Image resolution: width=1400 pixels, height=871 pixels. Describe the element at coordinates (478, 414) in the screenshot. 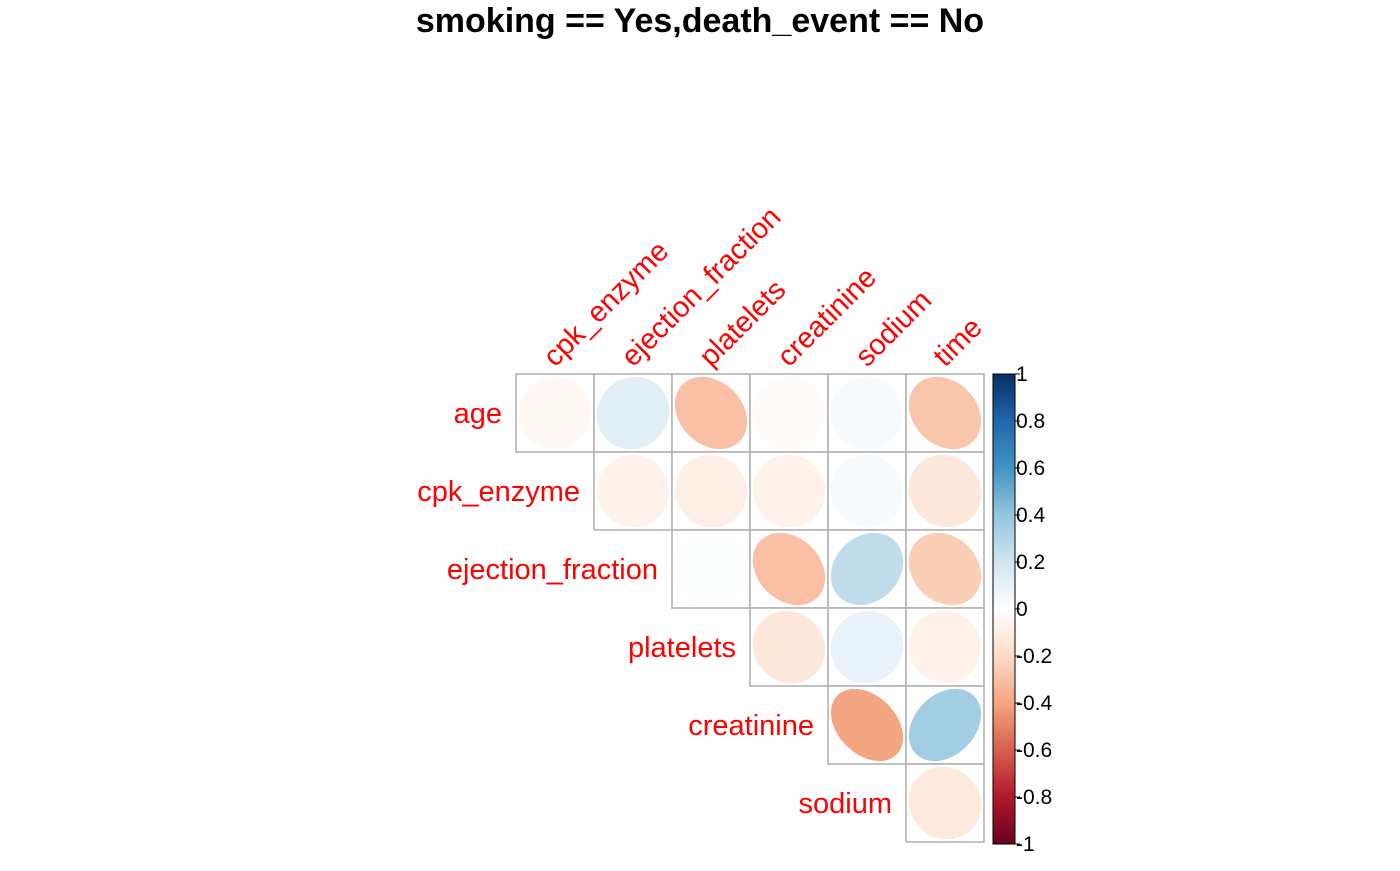

I see `row-label-0: age` at that location.